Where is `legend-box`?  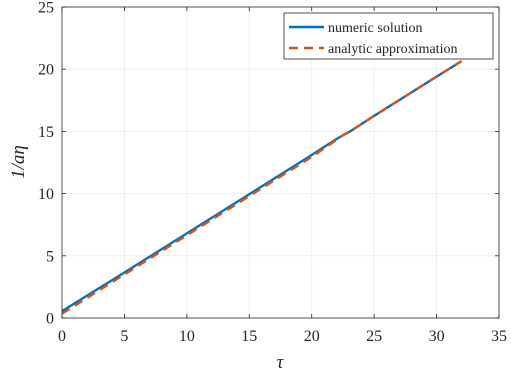
legend-box is located at coordinates (388, 36).